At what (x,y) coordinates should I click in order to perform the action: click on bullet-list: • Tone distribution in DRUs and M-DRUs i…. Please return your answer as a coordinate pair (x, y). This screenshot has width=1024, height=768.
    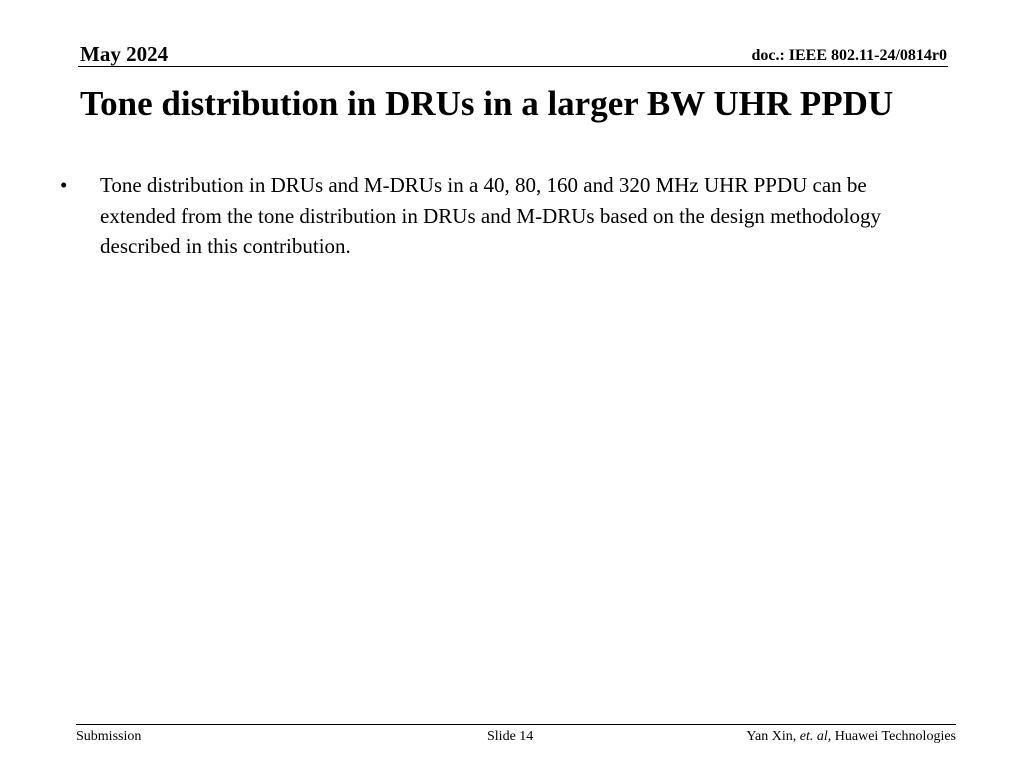
    Looking at the image, I should click on (490, 216).